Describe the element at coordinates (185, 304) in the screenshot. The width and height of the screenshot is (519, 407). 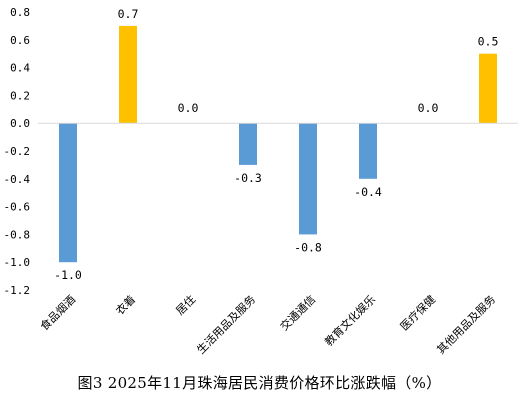
I see `x-tick-label: 居住` at that location.